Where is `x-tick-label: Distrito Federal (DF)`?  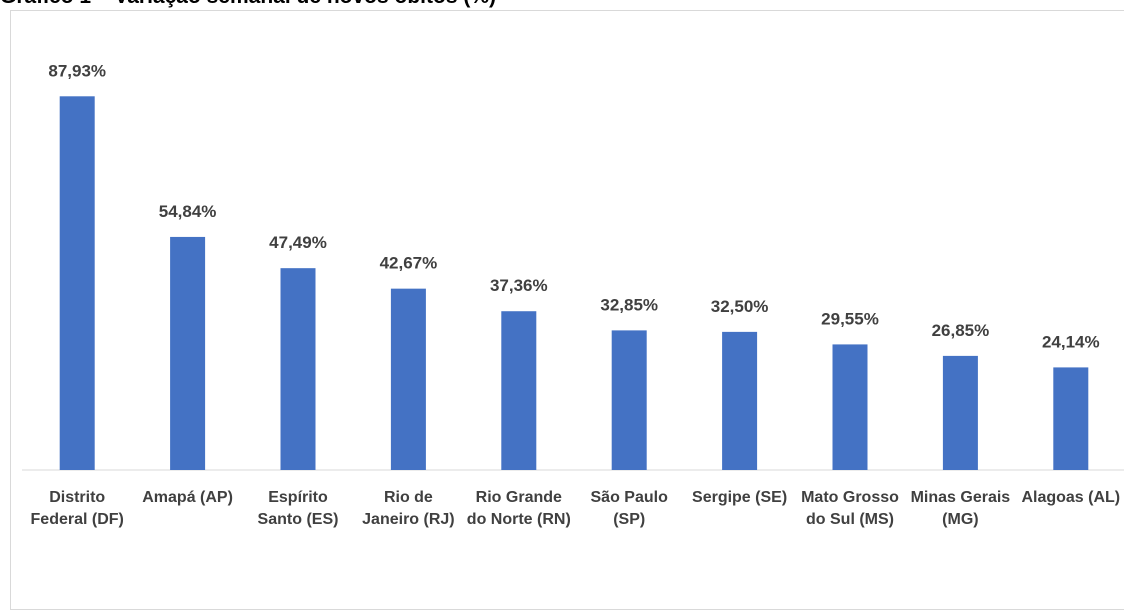
x-tick-label: Distrito Federal (DF) is located at coordinates (77, 508).